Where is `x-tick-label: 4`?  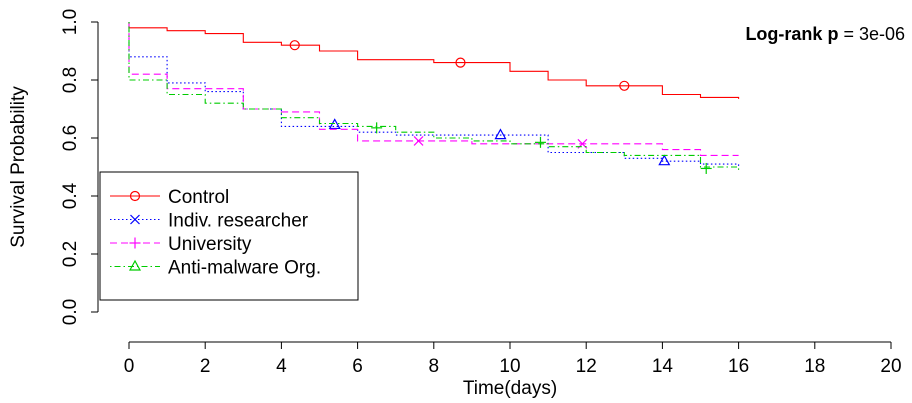
x-tick-label: 4 is located at coordinates (281, 366).